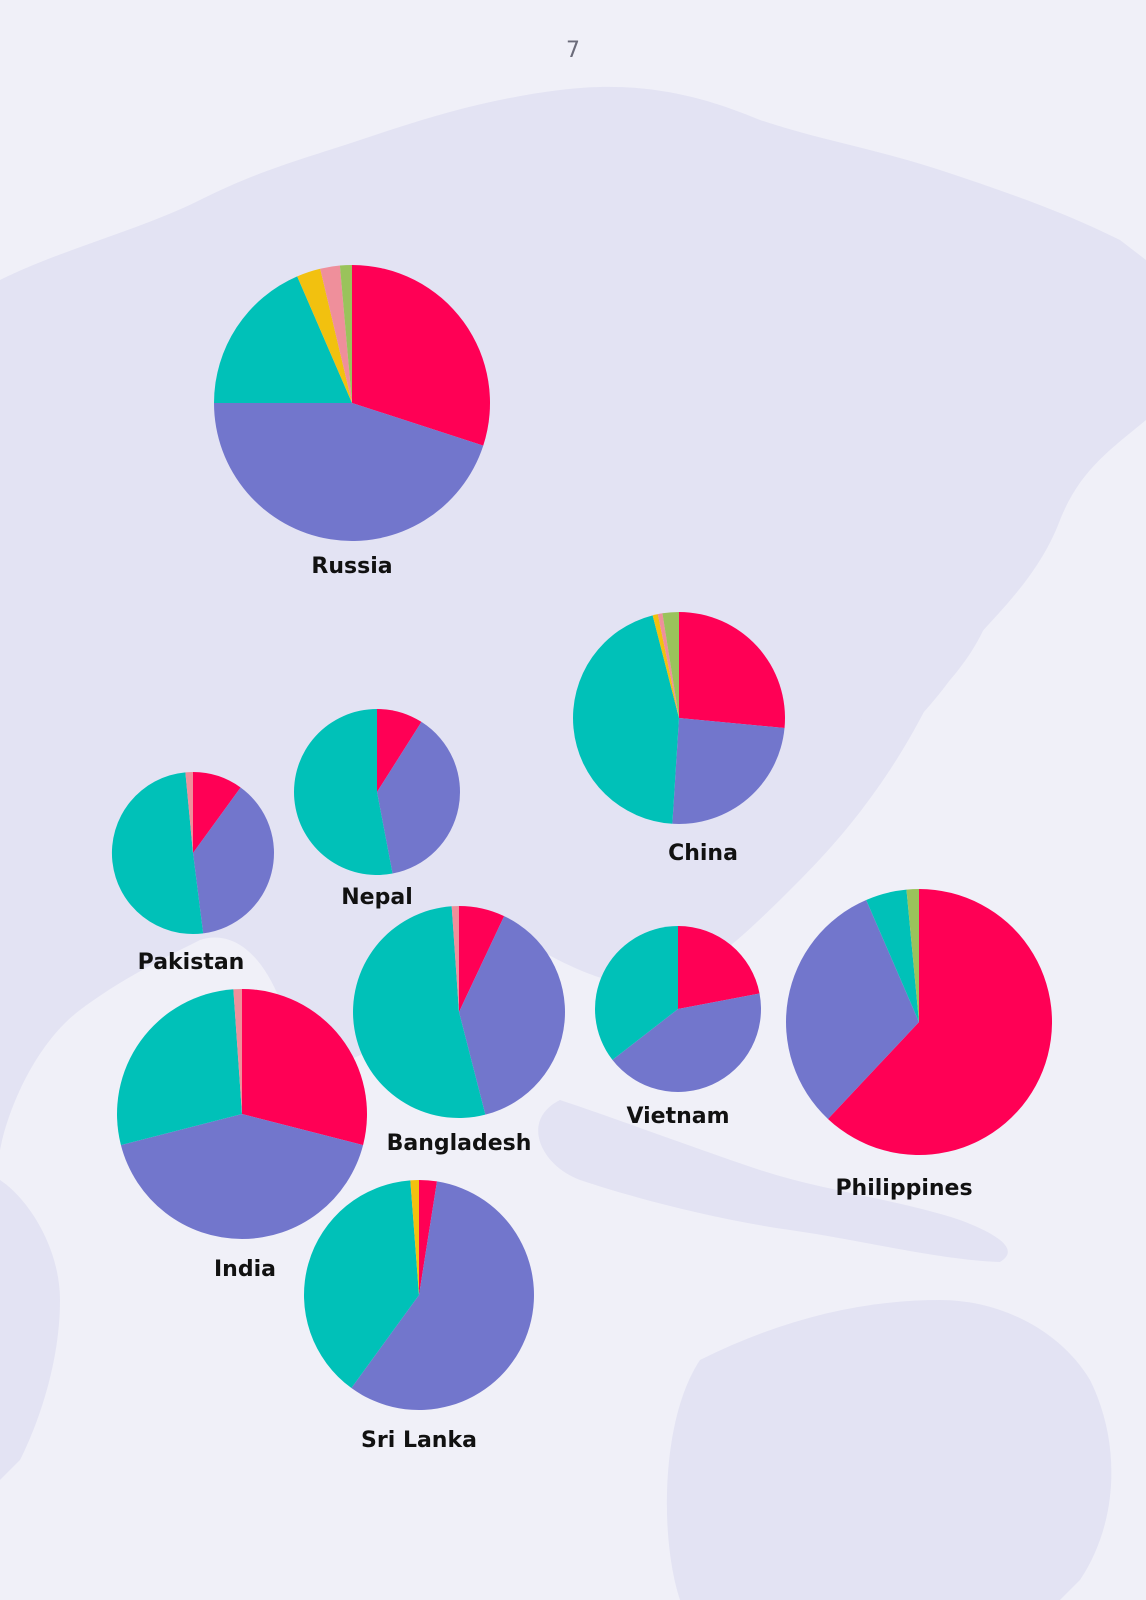 The height and width of the screenshot is (1600, 1146). Describe the element at coordinates (419, 1440) in the screenshot. I see `country-label-sri-lanka: Sri Lanka` at that location.